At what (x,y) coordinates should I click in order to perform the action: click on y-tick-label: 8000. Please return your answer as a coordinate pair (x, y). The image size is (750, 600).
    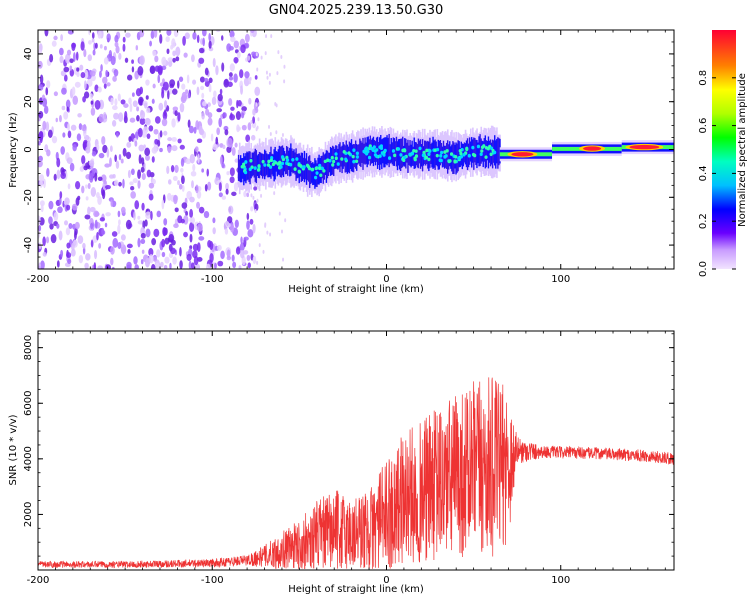
    Looking at the image, I should click on (28, 347).